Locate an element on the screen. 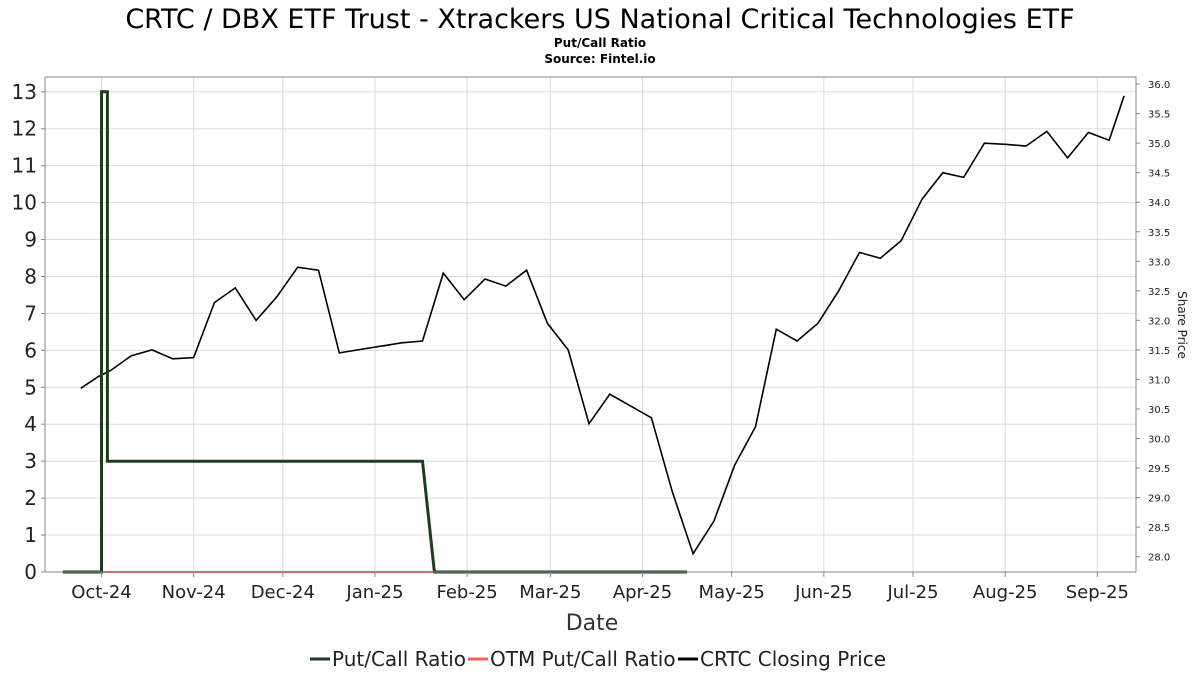 Image resolution: width=1200 pixels, height=675 pixels. right-tick-label: 33.5 is located at coordinates (1159, 233).